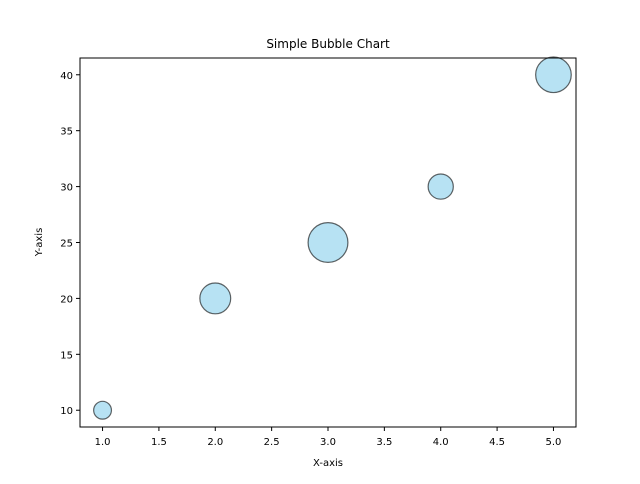 The image size is (640, 484). What do you see at coordinates (39, 243) in the screenshot?
I see `y-axis-label: Y-axis` at bounding box center [39, 243].